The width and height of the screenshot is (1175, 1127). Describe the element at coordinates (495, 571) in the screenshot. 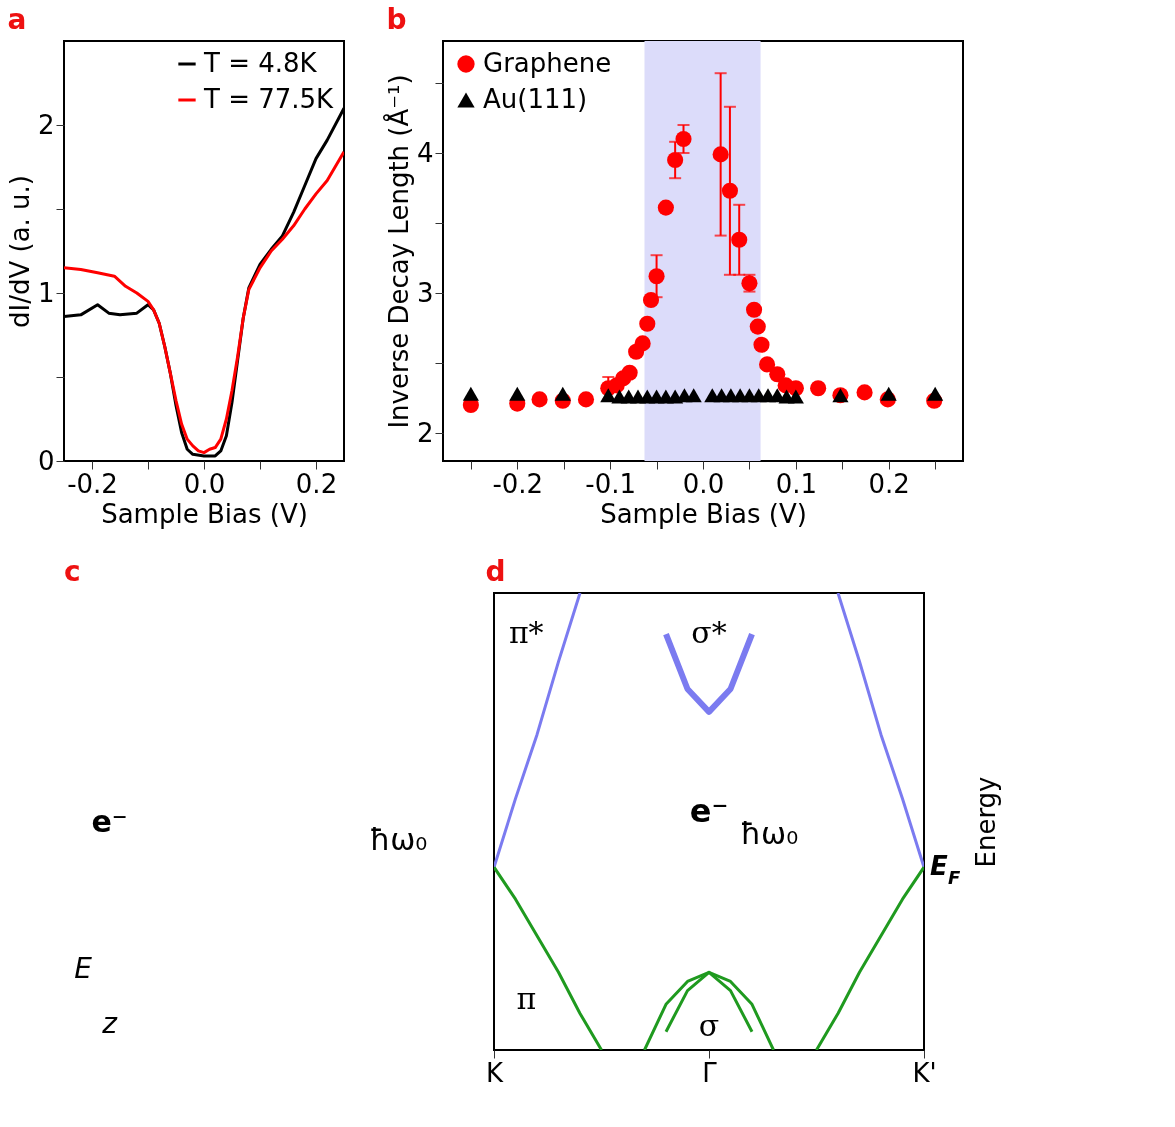

I see `chart-title: d` at that location.